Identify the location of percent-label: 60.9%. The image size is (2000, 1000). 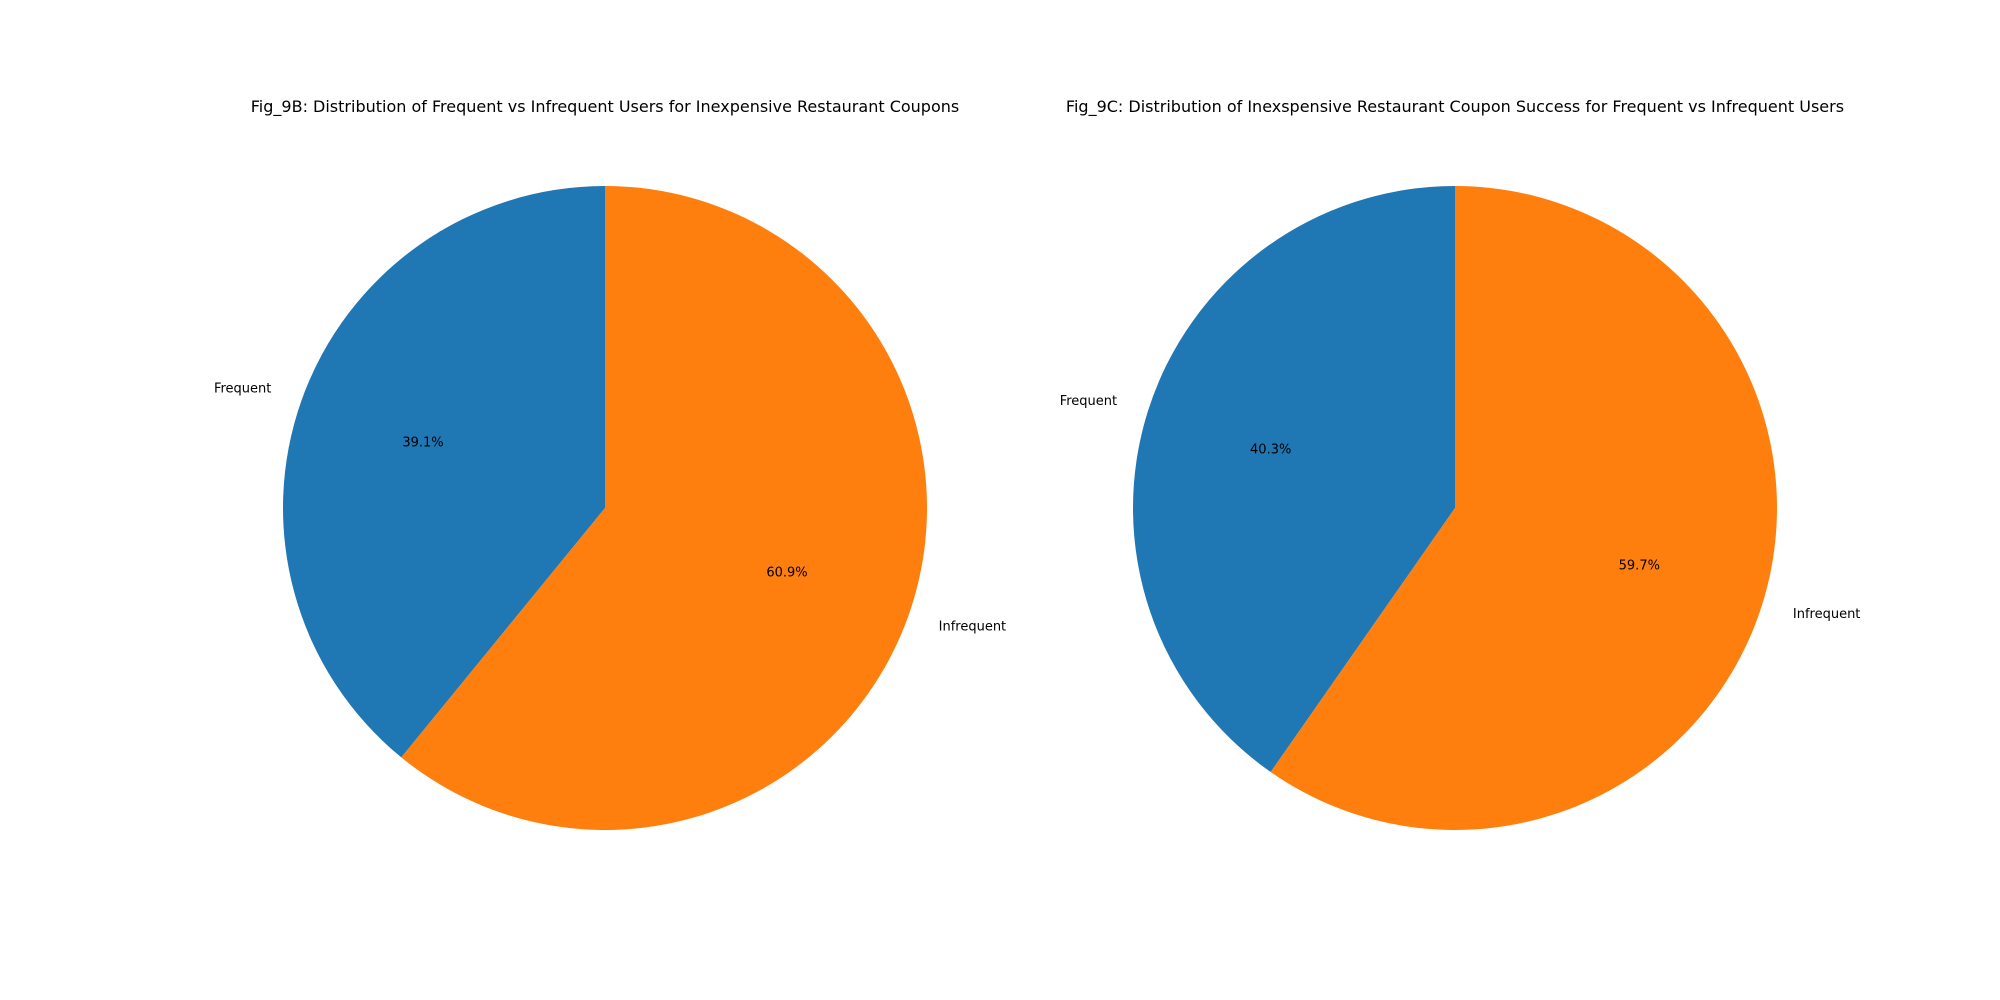
(786, 572).